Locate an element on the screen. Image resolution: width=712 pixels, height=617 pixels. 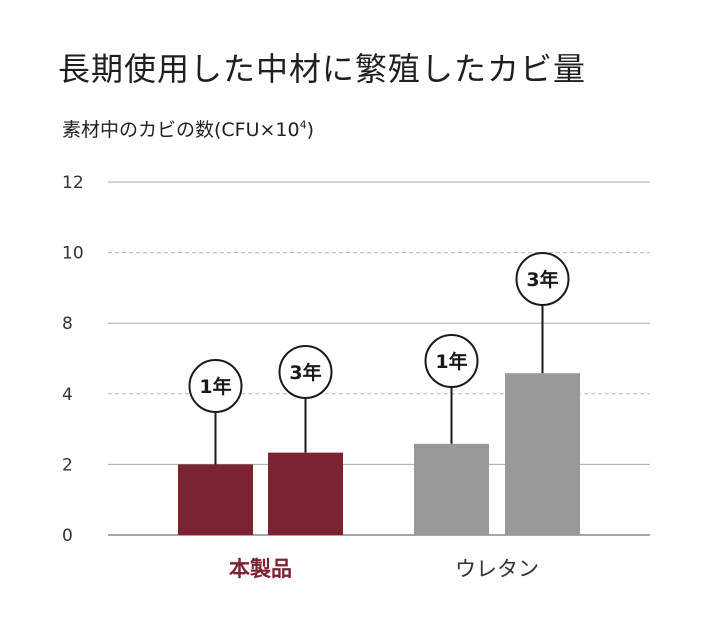
y-axis-label: 素材中のカビの数(CFU×104) is located at coordinates (188, 128).